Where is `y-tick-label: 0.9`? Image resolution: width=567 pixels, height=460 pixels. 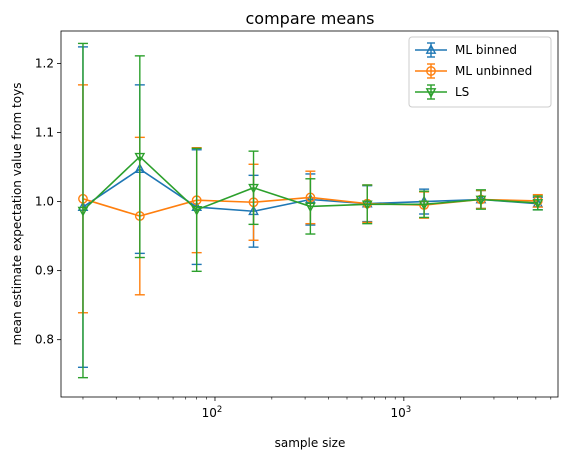
y-tick-label: 0.9 is located at coordinates (44, 271).